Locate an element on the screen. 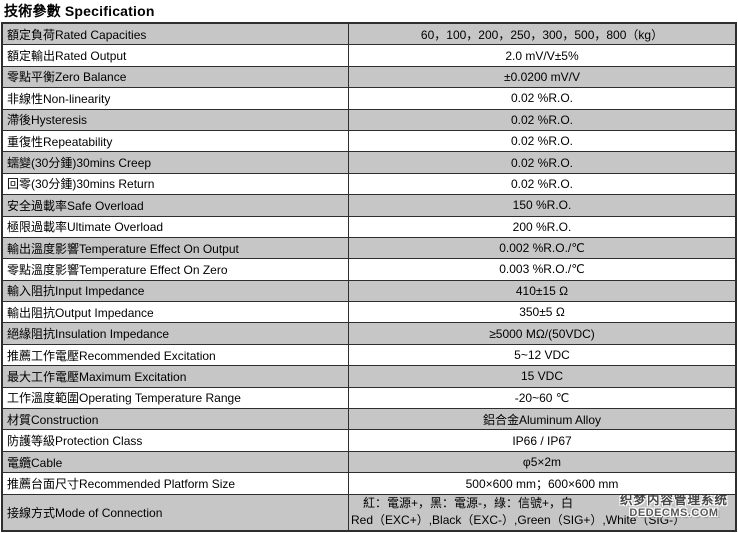 The width and height of the screenshot is (738, 533). spec-row: 材質Construction 鋁合金Aluminum Alloy is located at coordinates (369, 419).